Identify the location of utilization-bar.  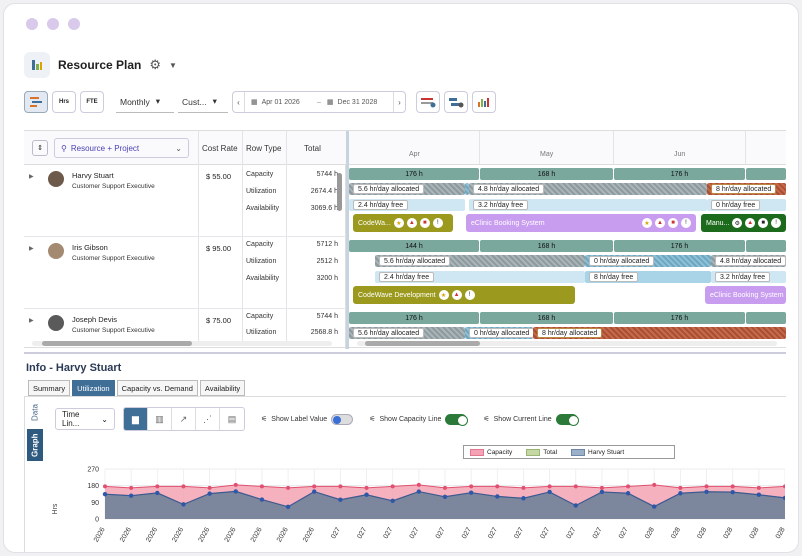
(467, 189).